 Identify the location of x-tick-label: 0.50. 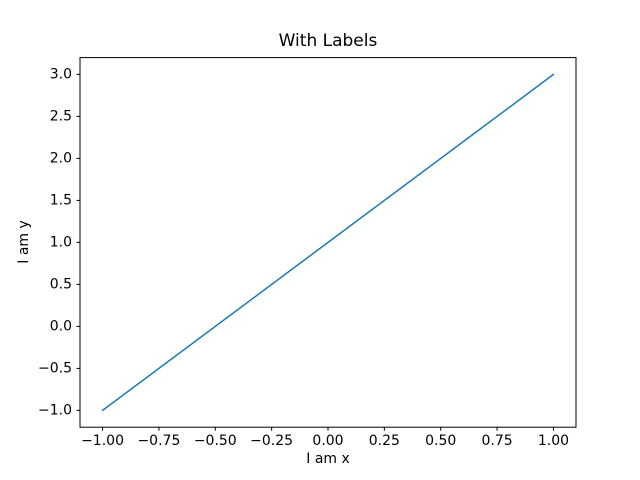
(440, 441).